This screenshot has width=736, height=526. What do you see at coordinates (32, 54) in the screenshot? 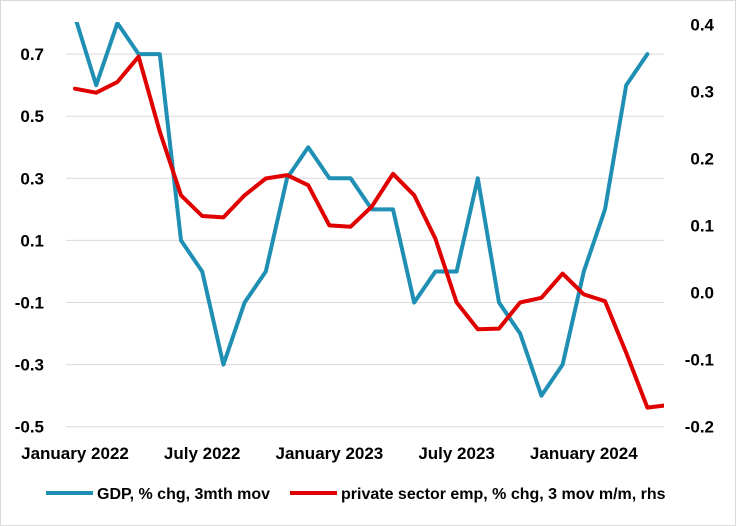
I see `left-tick-label: 0.7` at bounding box center [32, 54].